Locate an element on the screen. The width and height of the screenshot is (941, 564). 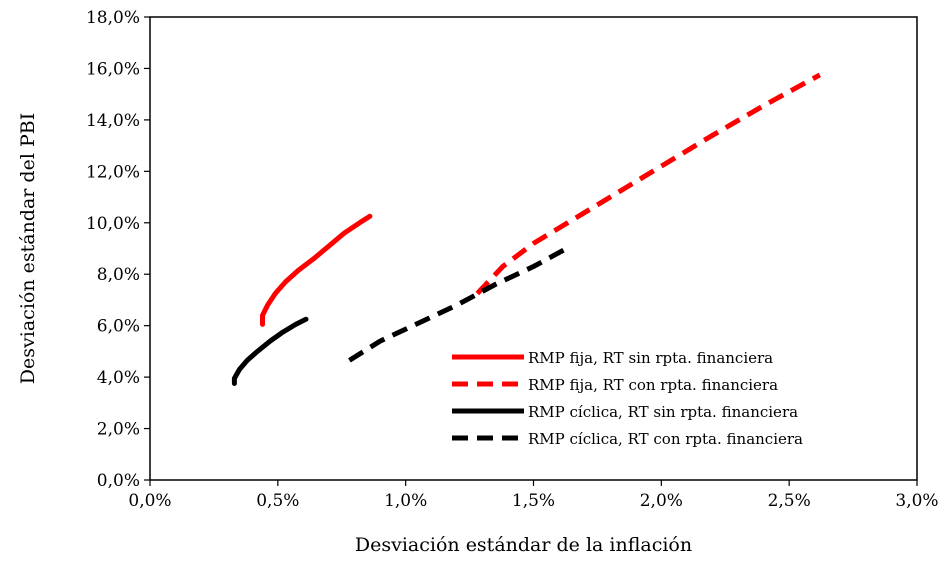
x-tick-label: 0,5% is located at coordinates (277, 501).